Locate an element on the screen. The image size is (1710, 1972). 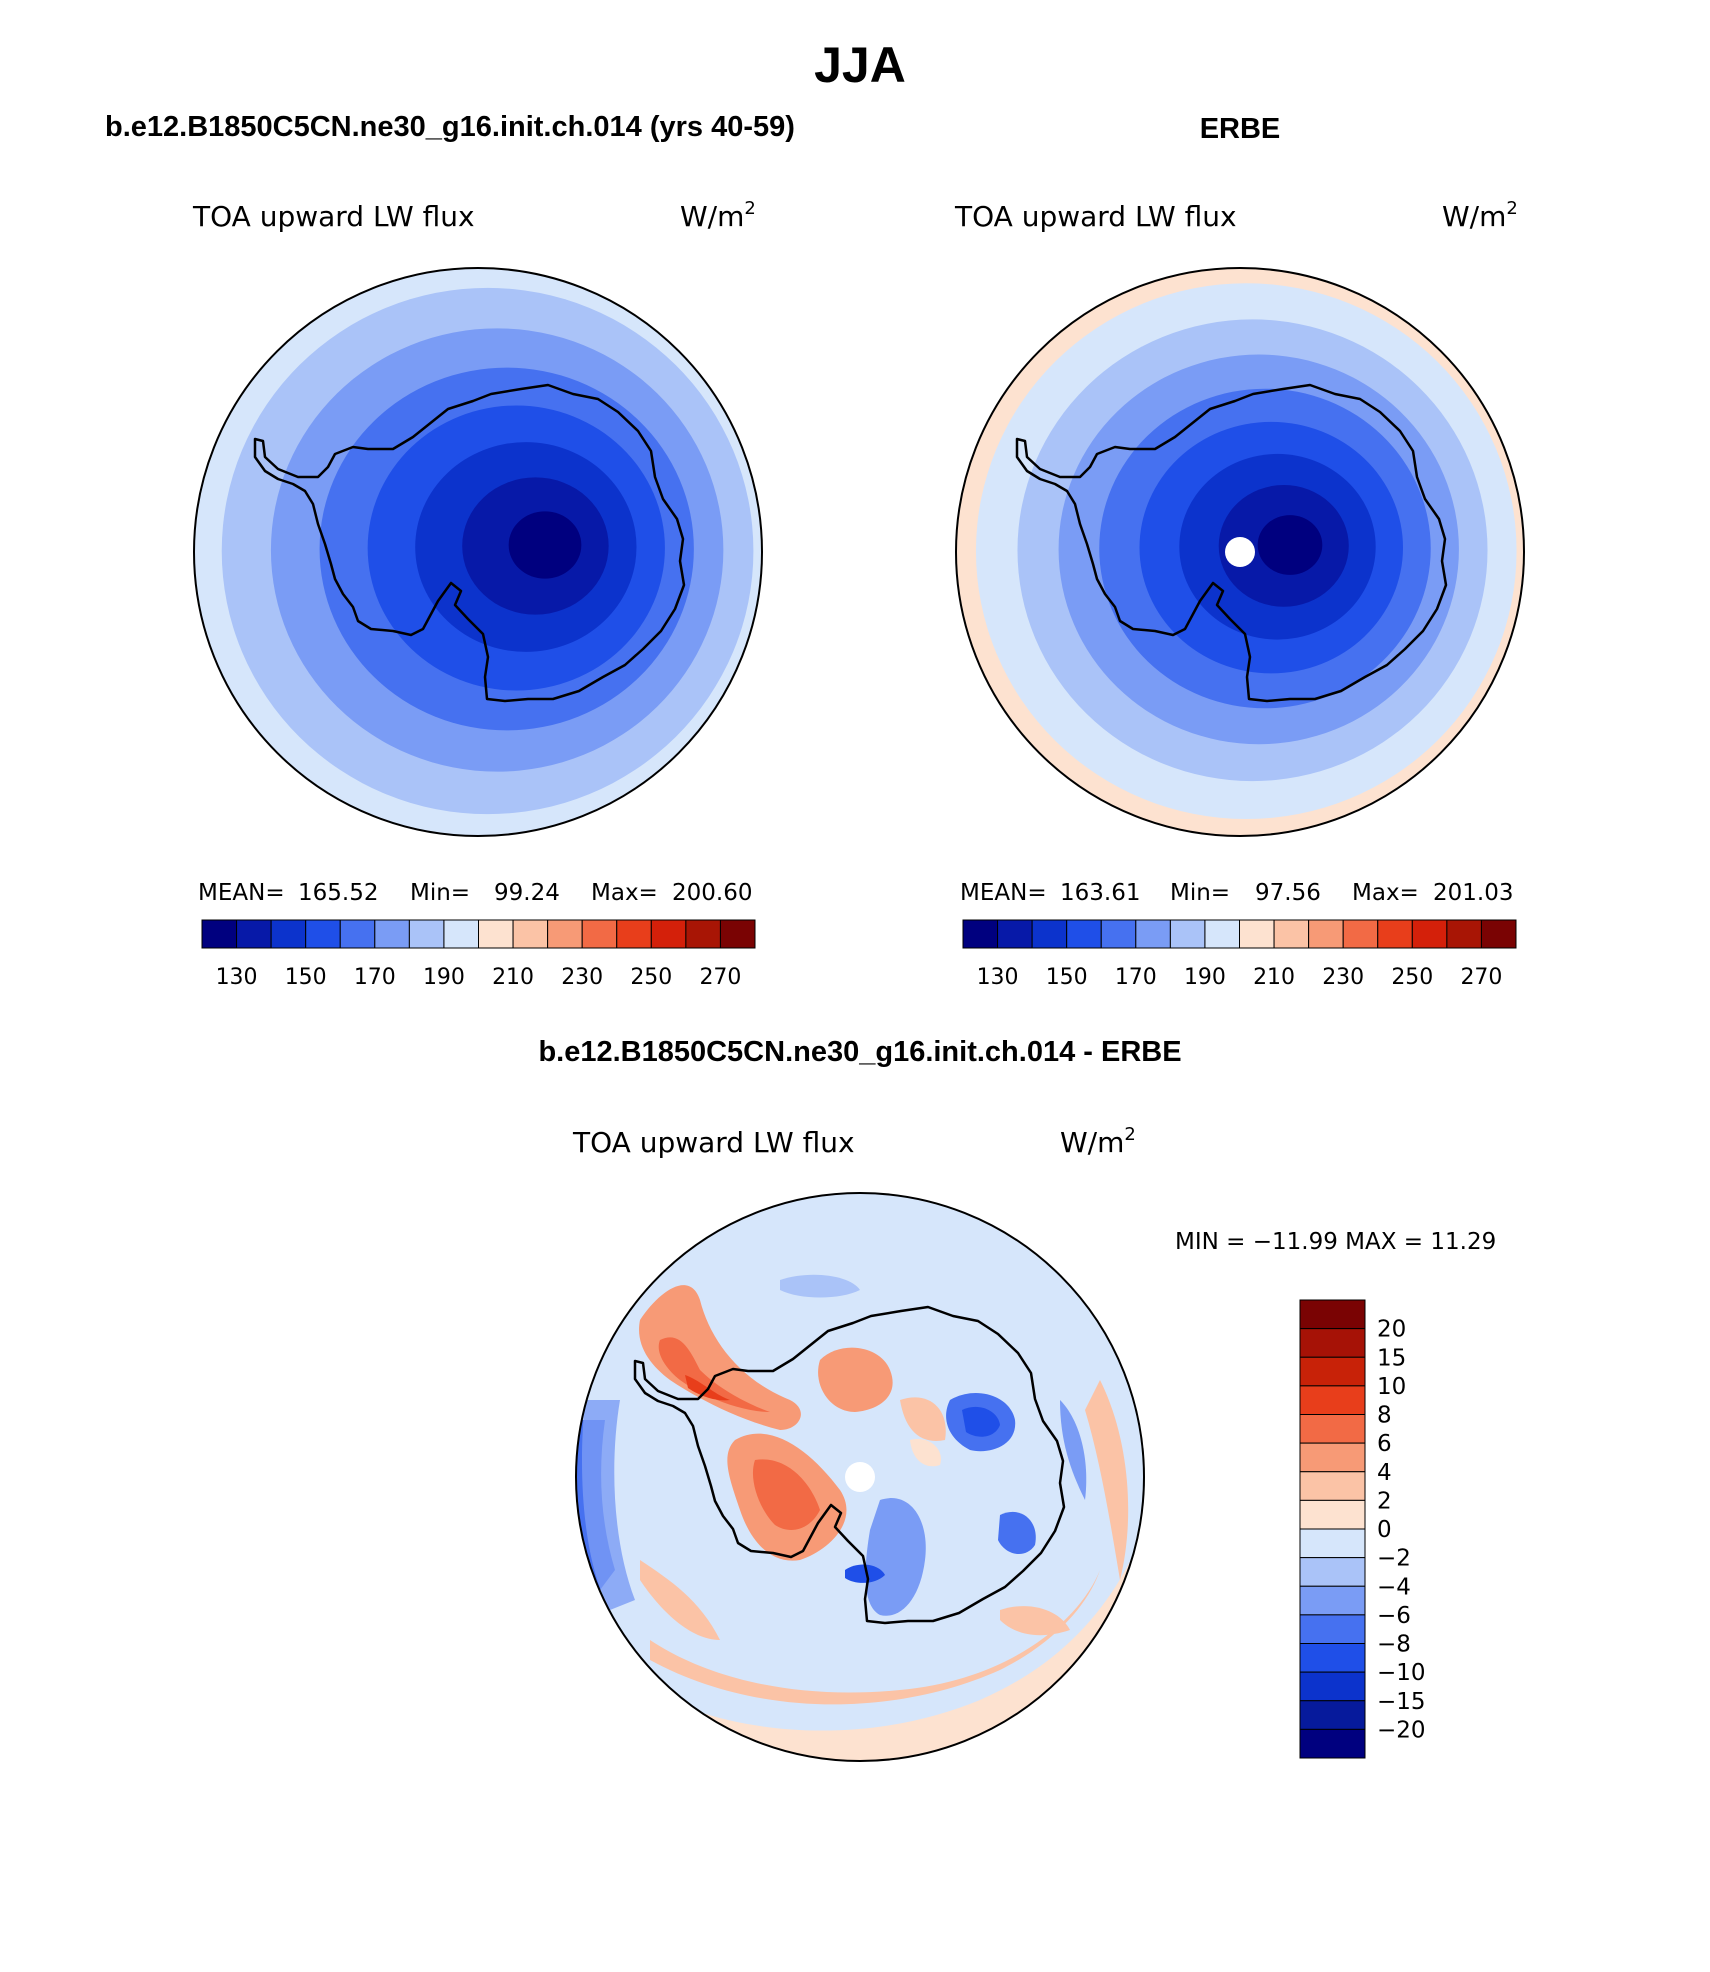
panel-model-max-label: Max= is located at coordinates (624, 893).